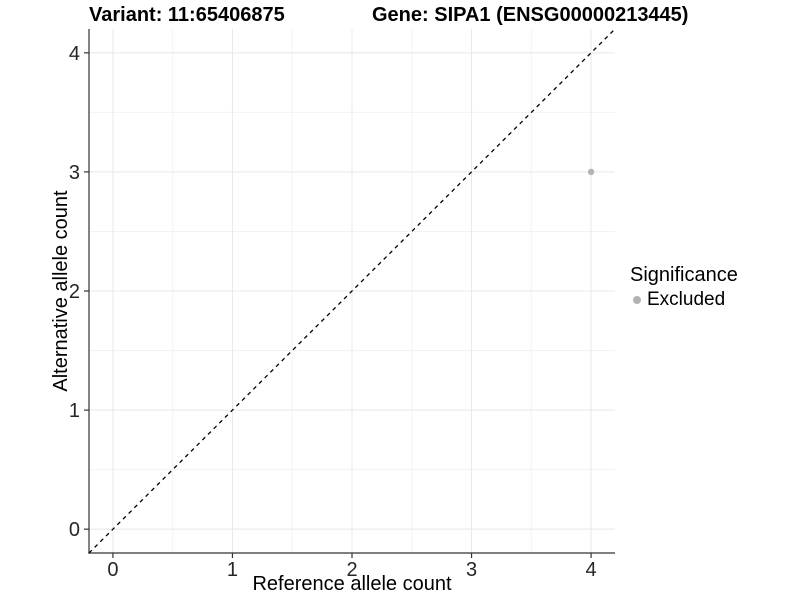 The width and height of the screenshot is (800, 600). Describe the element at coordinates (74, 411) in the screenshot. I see `y-tick-label: 1` at that location.